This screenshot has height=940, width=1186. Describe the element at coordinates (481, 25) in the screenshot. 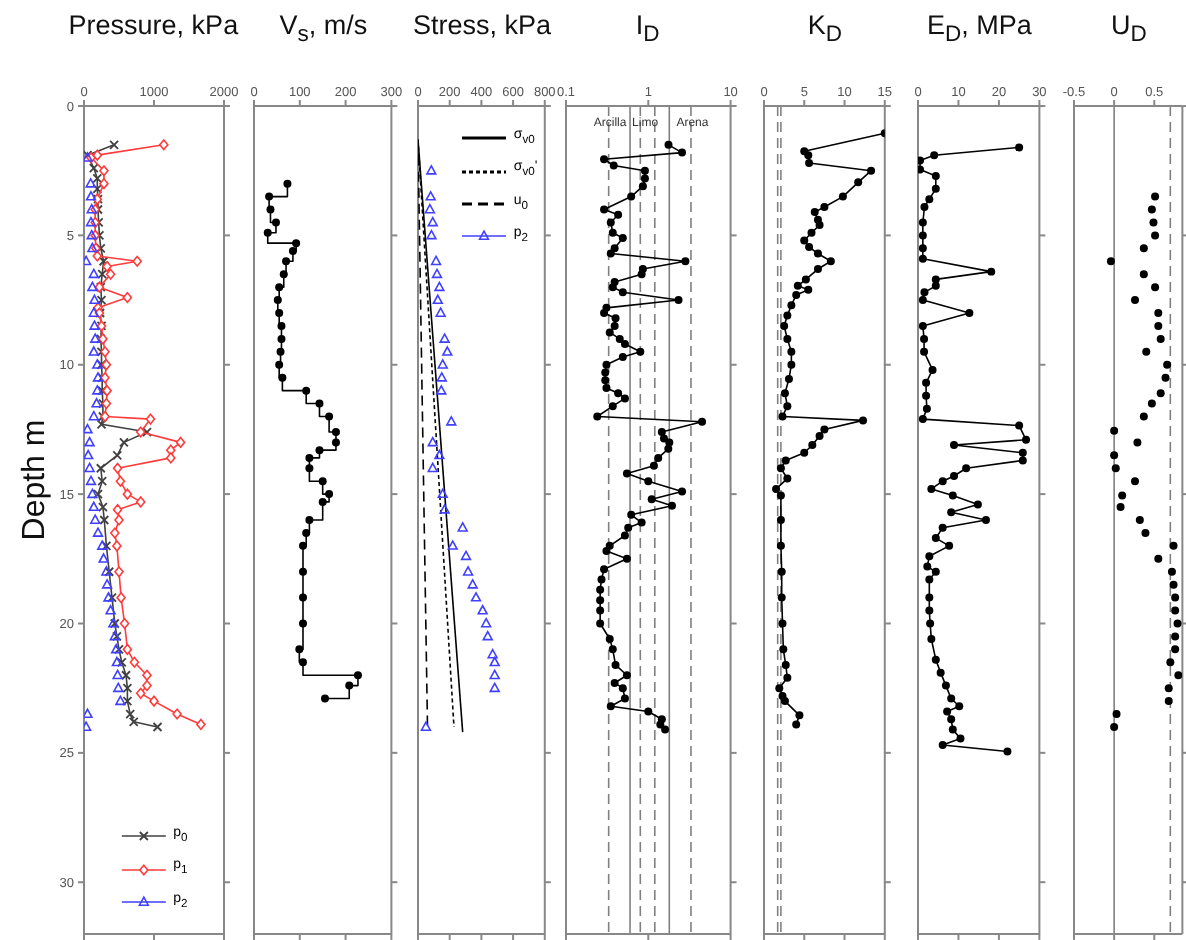

I see `chart-title: Stress, kPa` at that location.